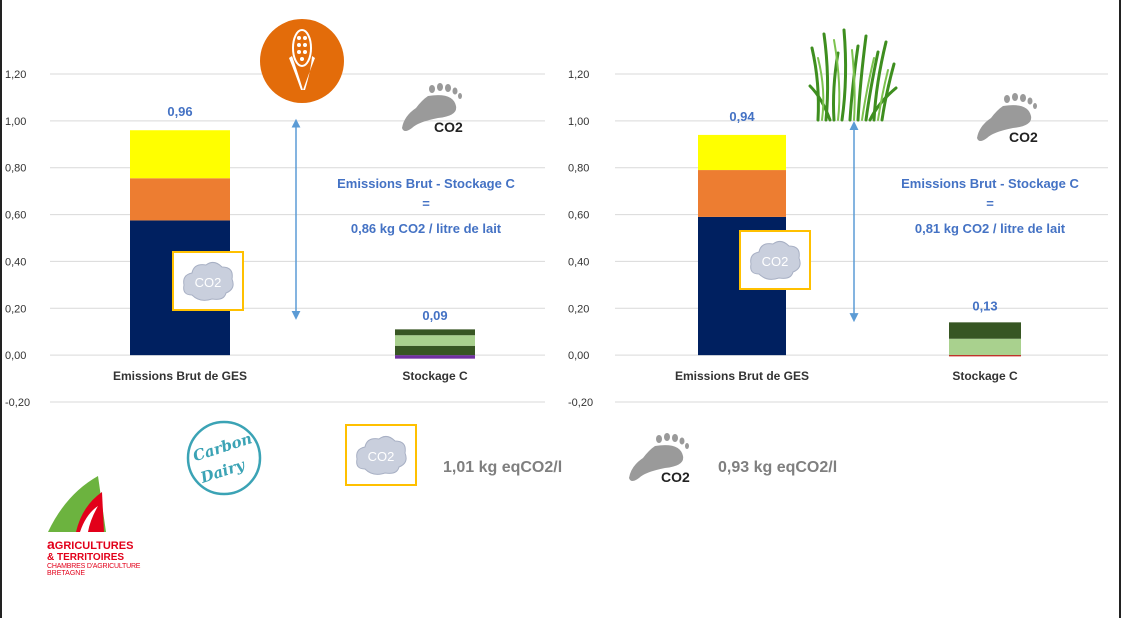 This screenshot has height=620, width=1123. Describe the element at coordinates (94, 567) in the screenshot. I see `logo-line3: CHAMBRES D'AGRICULTURE` at that location.